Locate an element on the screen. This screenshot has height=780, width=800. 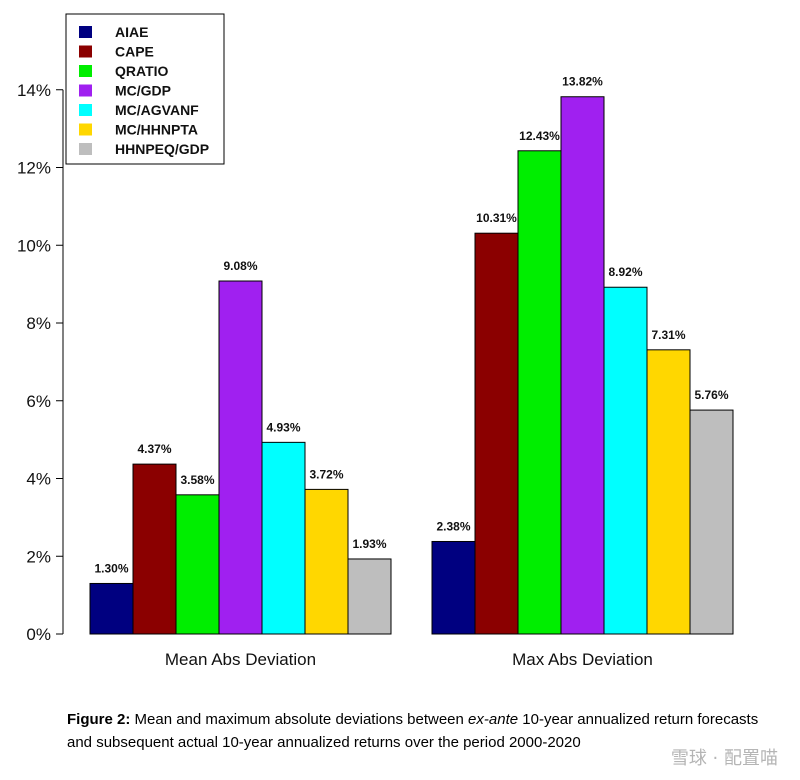
y-tick-label: 6% is located at coordinates (38, 401).